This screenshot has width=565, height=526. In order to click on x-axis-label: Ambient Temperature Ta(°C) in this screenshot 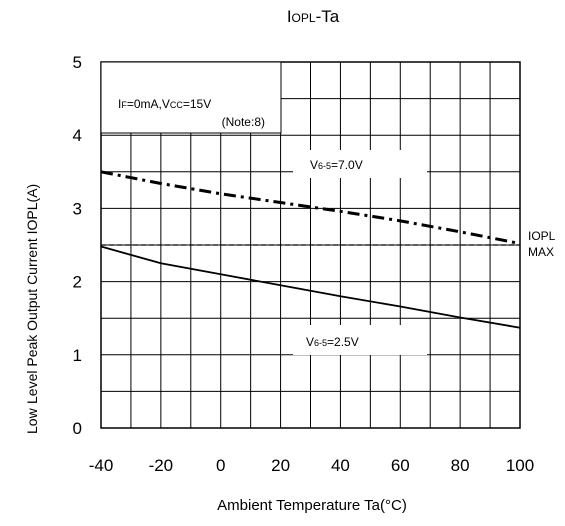, I will do `click(312, 505)`.